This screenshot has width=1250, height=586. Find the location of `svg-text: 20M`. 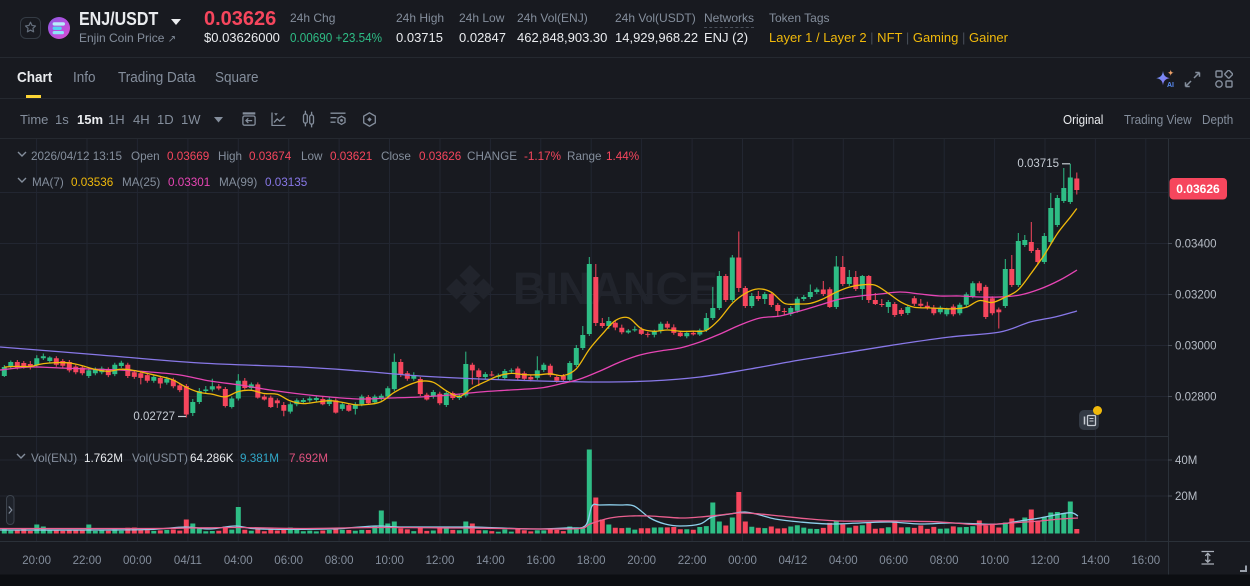

svg-text: 20M is located at coordinates (1186, 497).